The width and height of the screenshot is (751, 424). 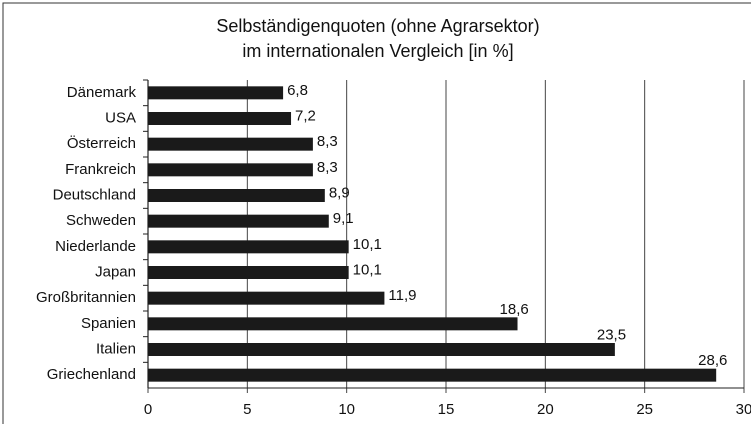 What do you see at coordinates (743, 409) in the screenshot?
I see `x-tick-label: 30` at bounding box center [743, 409].